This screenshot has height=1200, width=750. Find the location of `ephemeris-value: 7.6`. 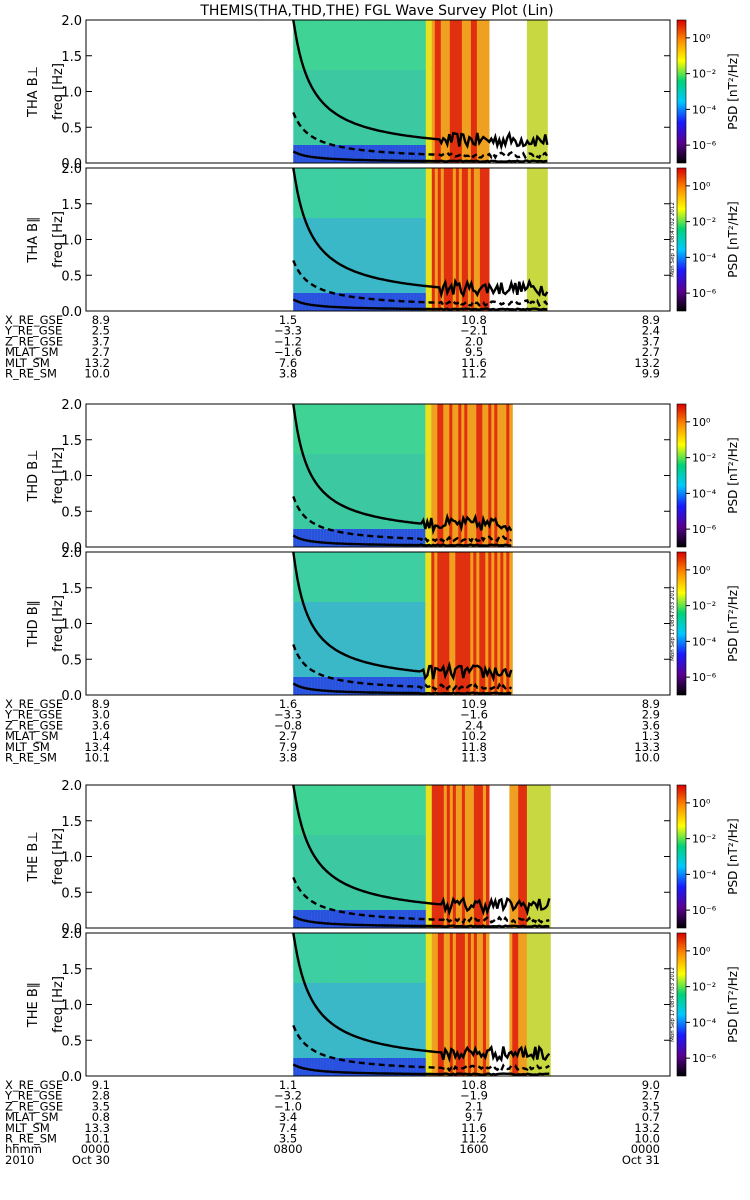

ephemeris-value: 7.6 is located at coordinates (288, 363).